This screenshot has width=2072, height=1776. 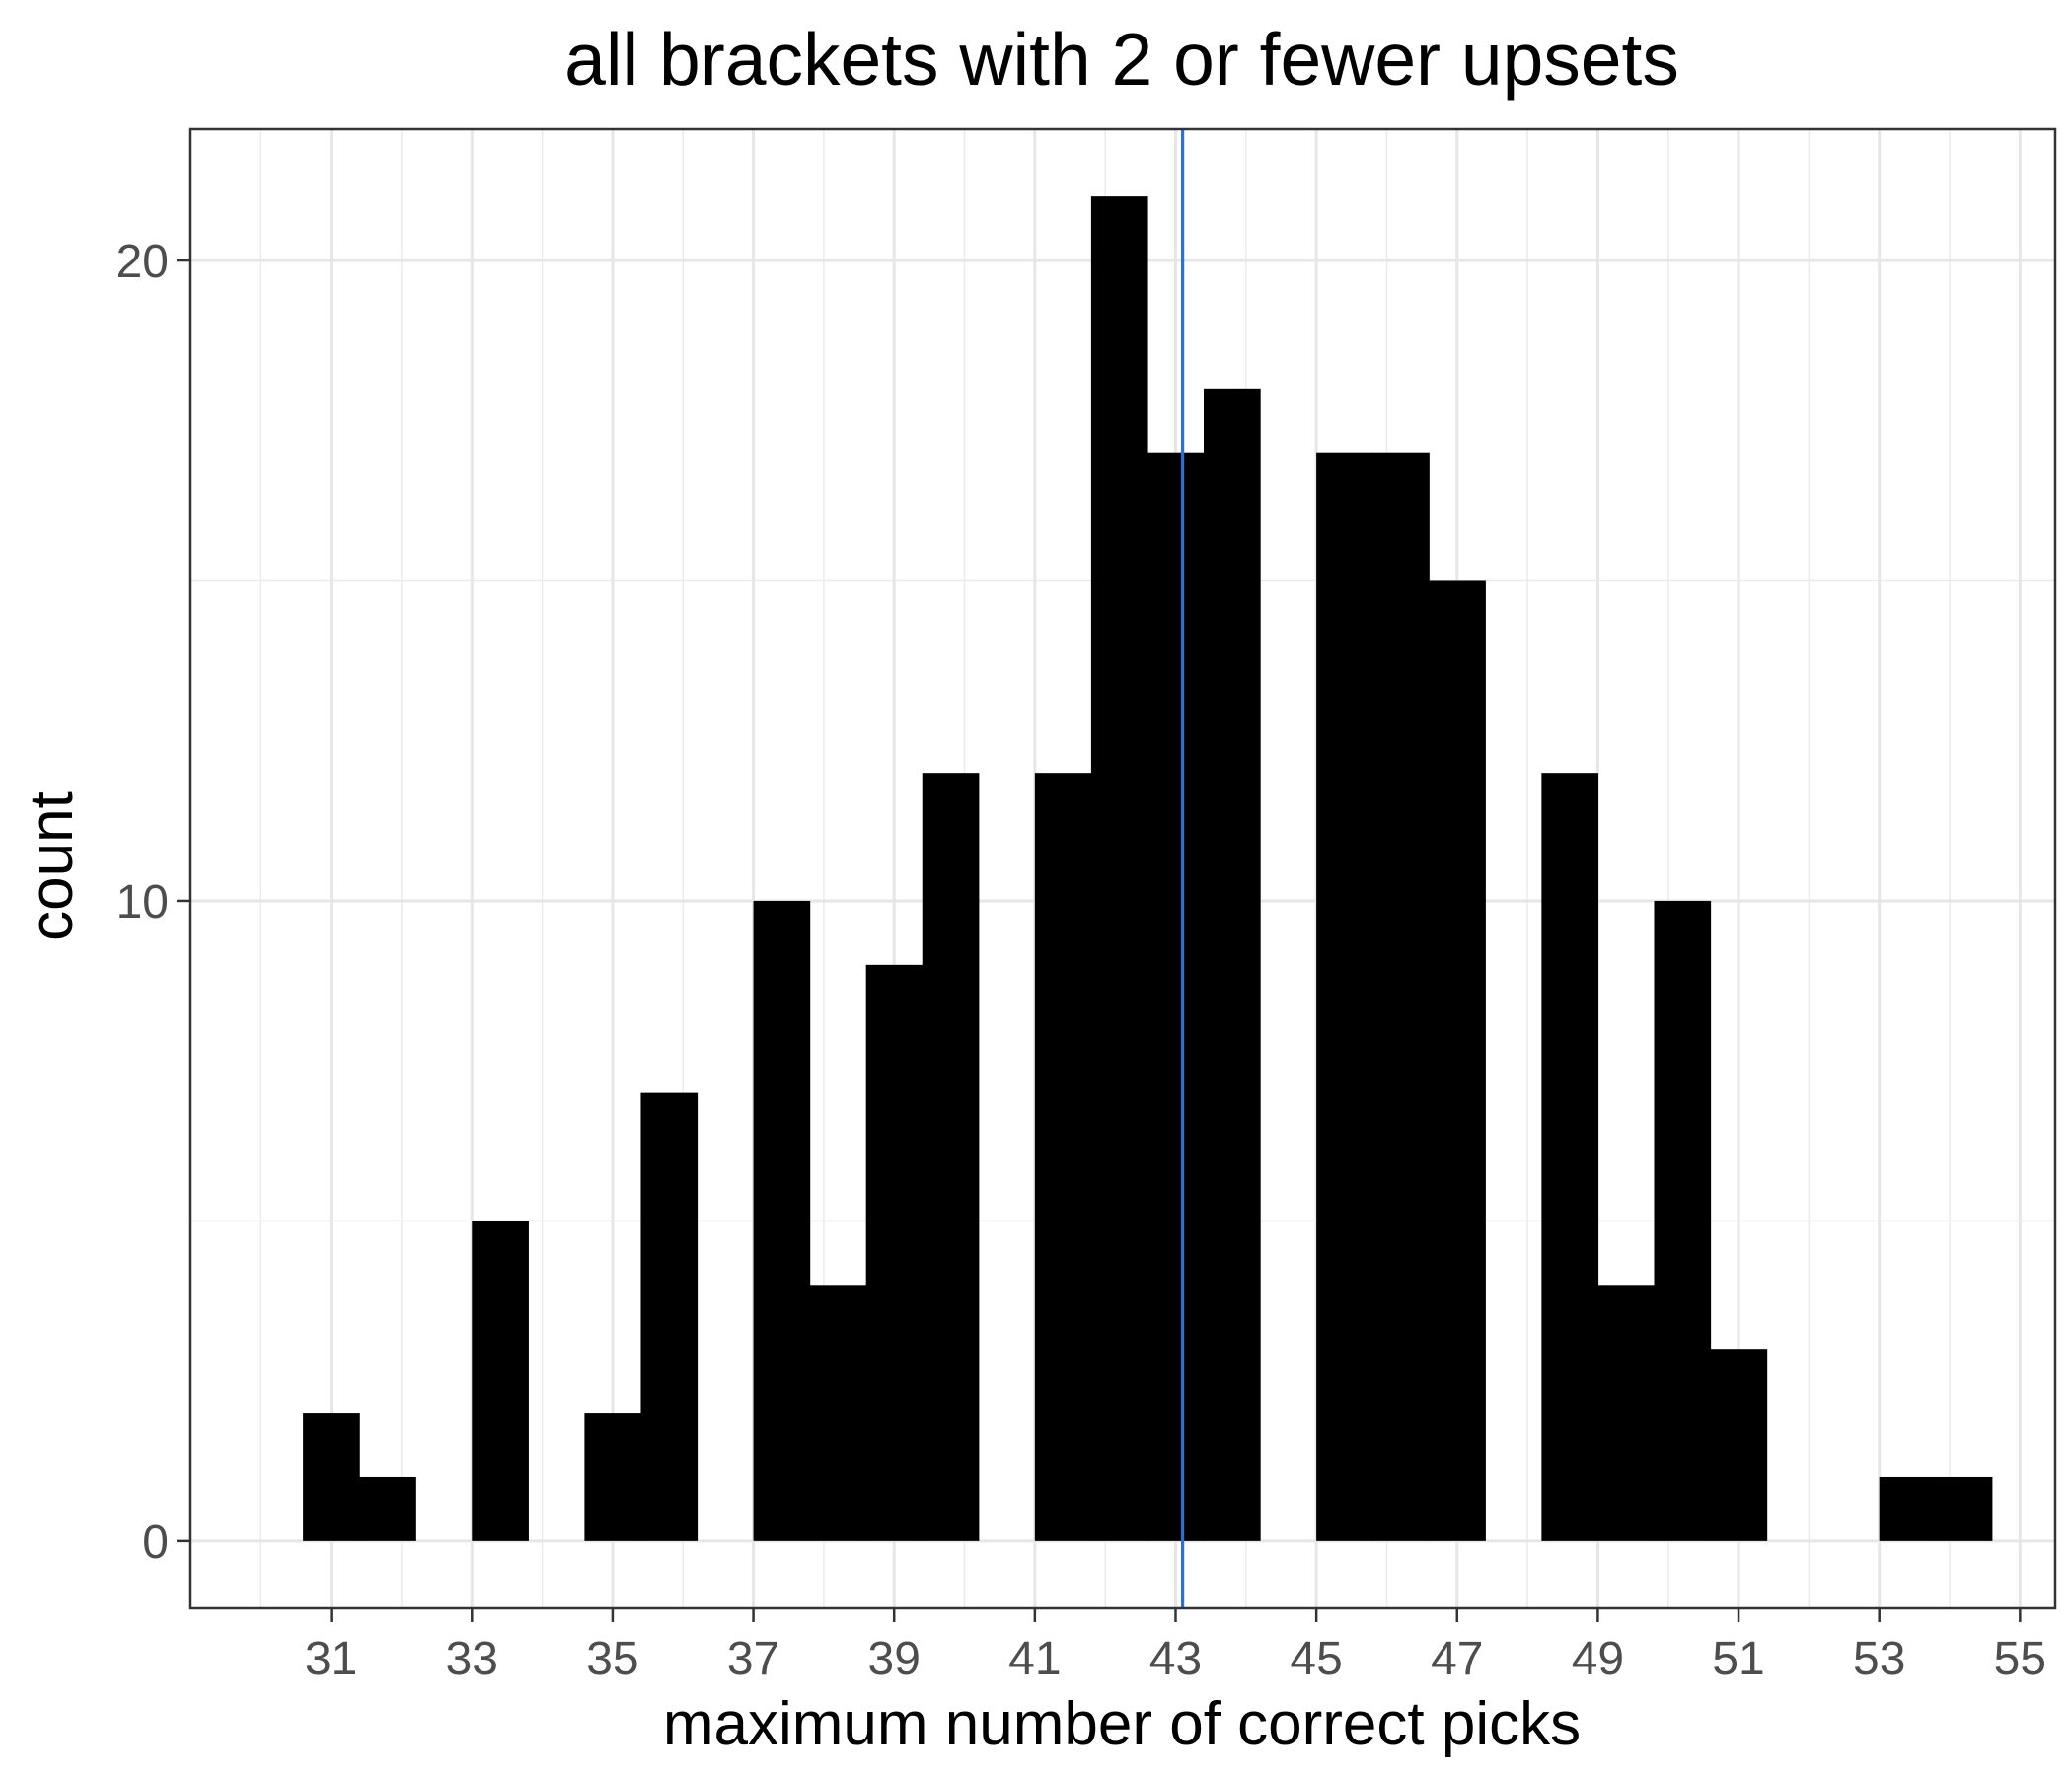 What do you see at coordinates (1457, 1659) in the screenshot?
I see `x-tick-label: 47` at bounding box center [1457, 1659].